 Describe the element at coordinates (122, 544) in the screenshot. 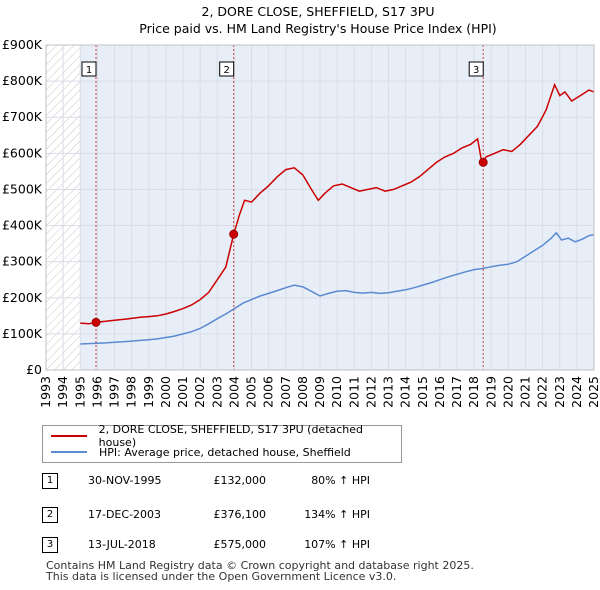

I see `sale-date: 13-JUL-2018` at that location.